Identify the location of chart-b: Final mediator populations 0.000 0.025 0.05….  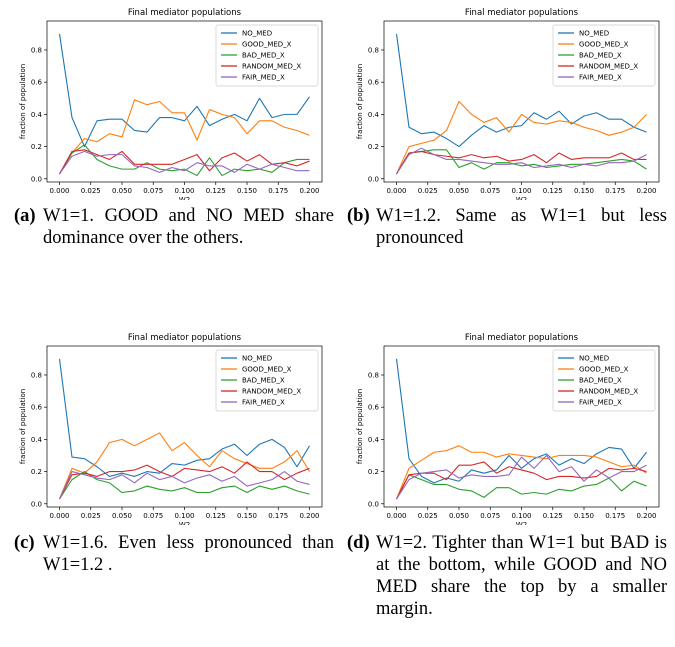
(508, 104).